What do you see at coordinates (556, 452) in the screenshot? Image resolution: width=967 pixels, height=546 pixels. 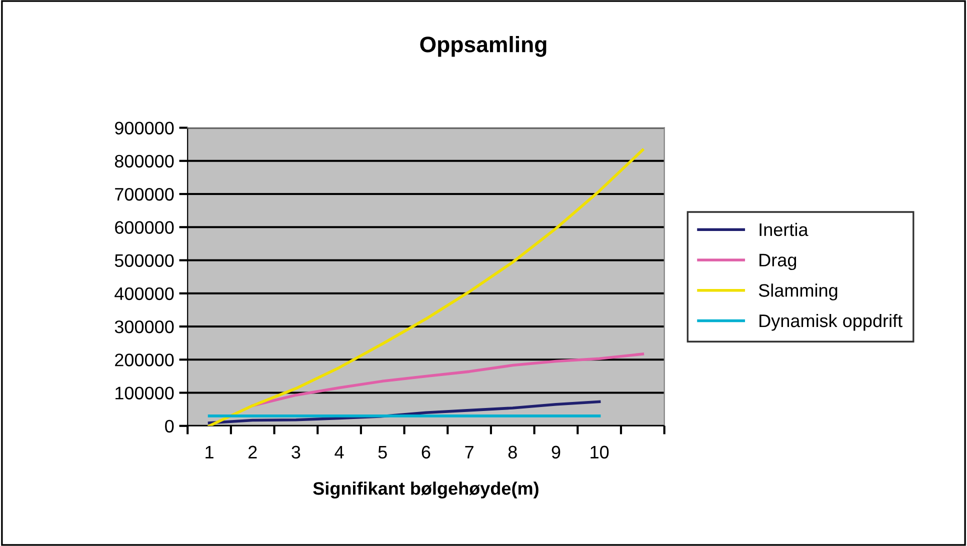 I see `x-tick-label: 9` at bounding box center [556, 452].